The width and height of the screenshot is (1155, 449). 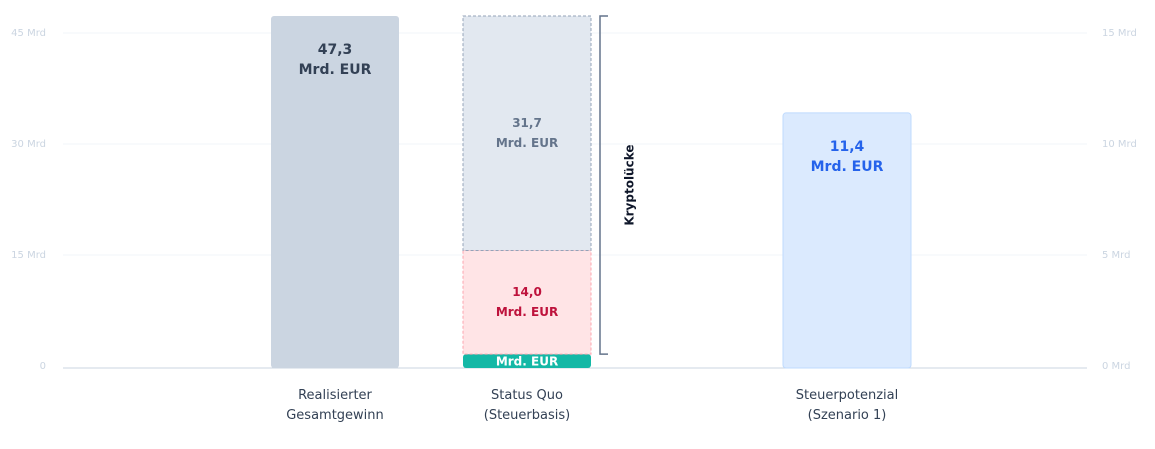 I want to click on value-label: 14,0, so click(x=527, y=292).